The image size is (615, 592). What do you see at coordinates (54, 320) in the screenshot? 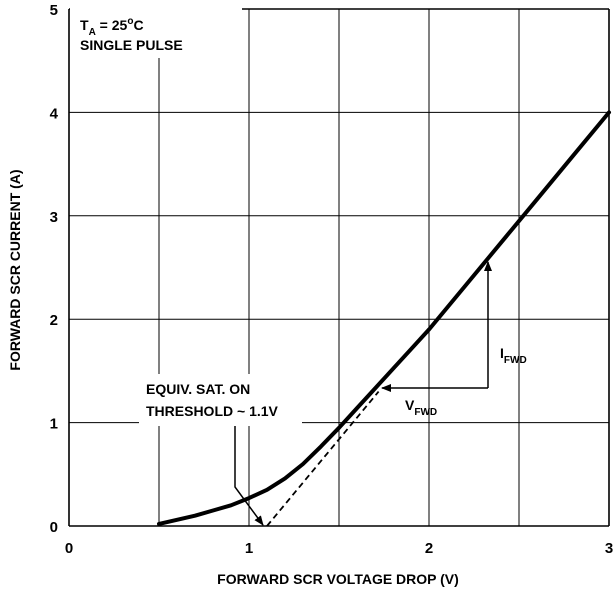
I see `y-tick-label: 2` at bounding box center [54, 320].